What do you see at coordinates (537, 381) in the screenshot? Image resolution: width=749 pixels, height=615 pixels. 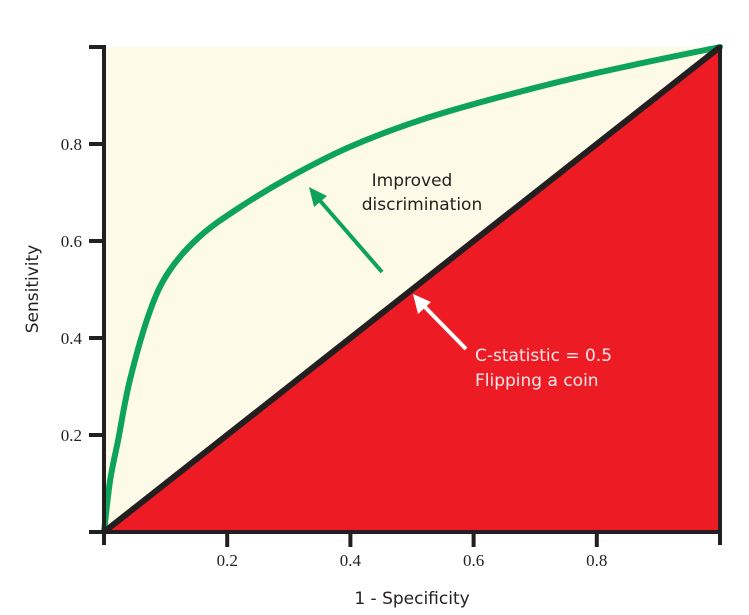 I see `c-statistic-label-line2: Flipping a coin` at bounding box center [537, 381].